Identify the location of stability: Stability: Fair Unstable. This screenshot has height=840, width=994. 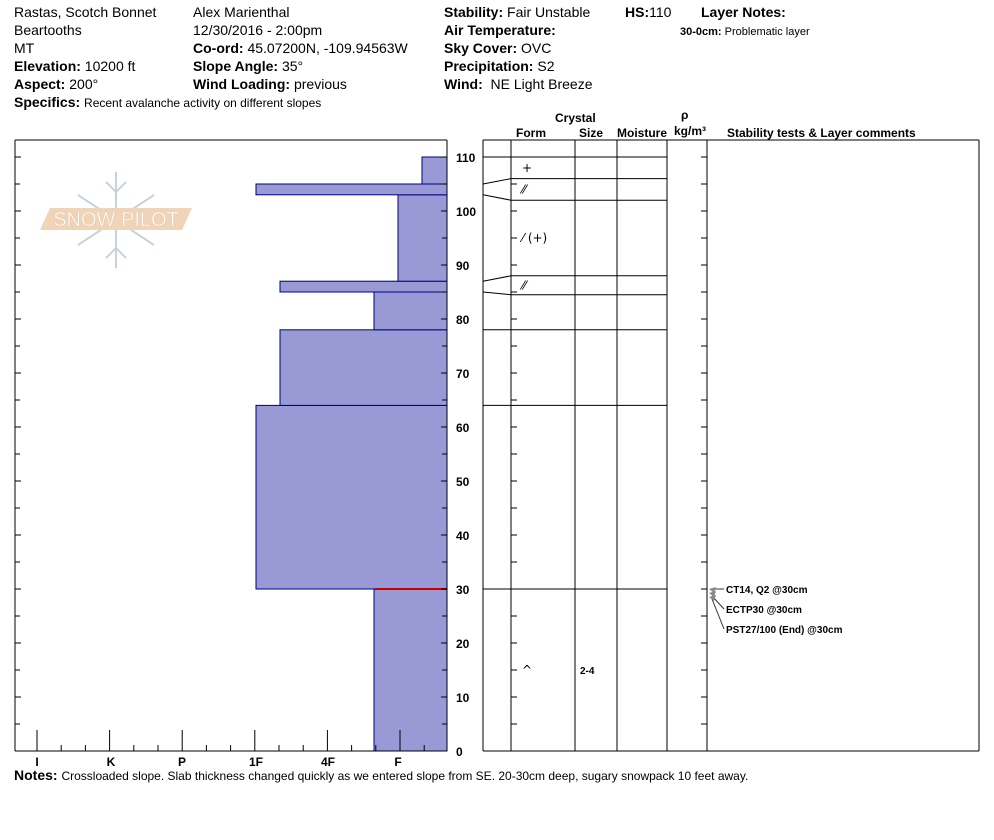
(517, 12).